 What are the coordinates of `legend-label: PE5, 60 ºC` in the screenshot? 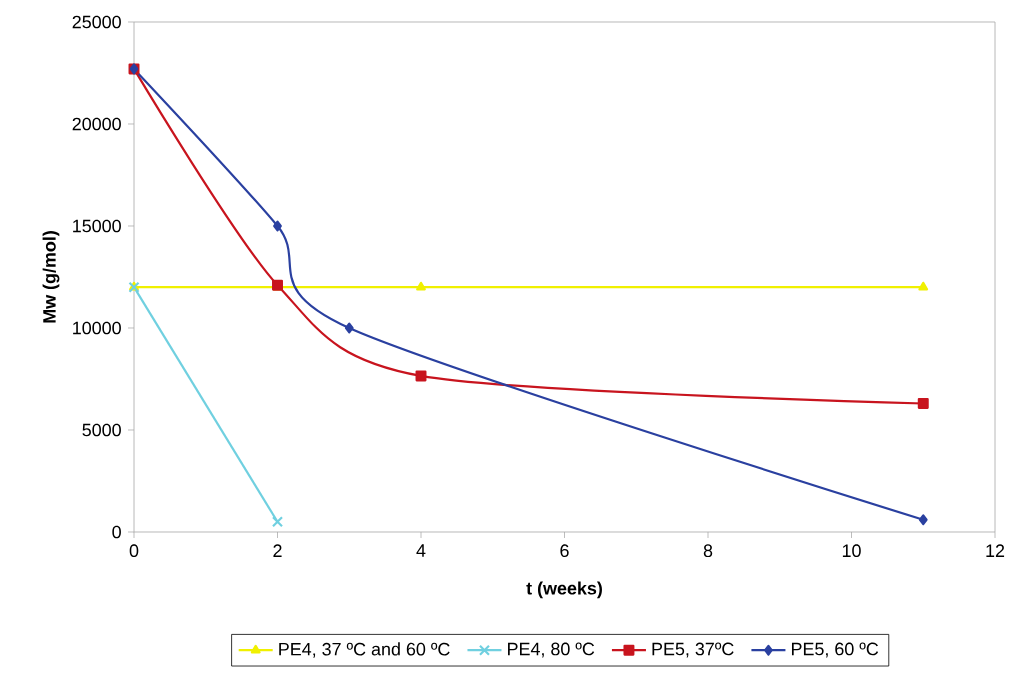 It's located at (835, 650).